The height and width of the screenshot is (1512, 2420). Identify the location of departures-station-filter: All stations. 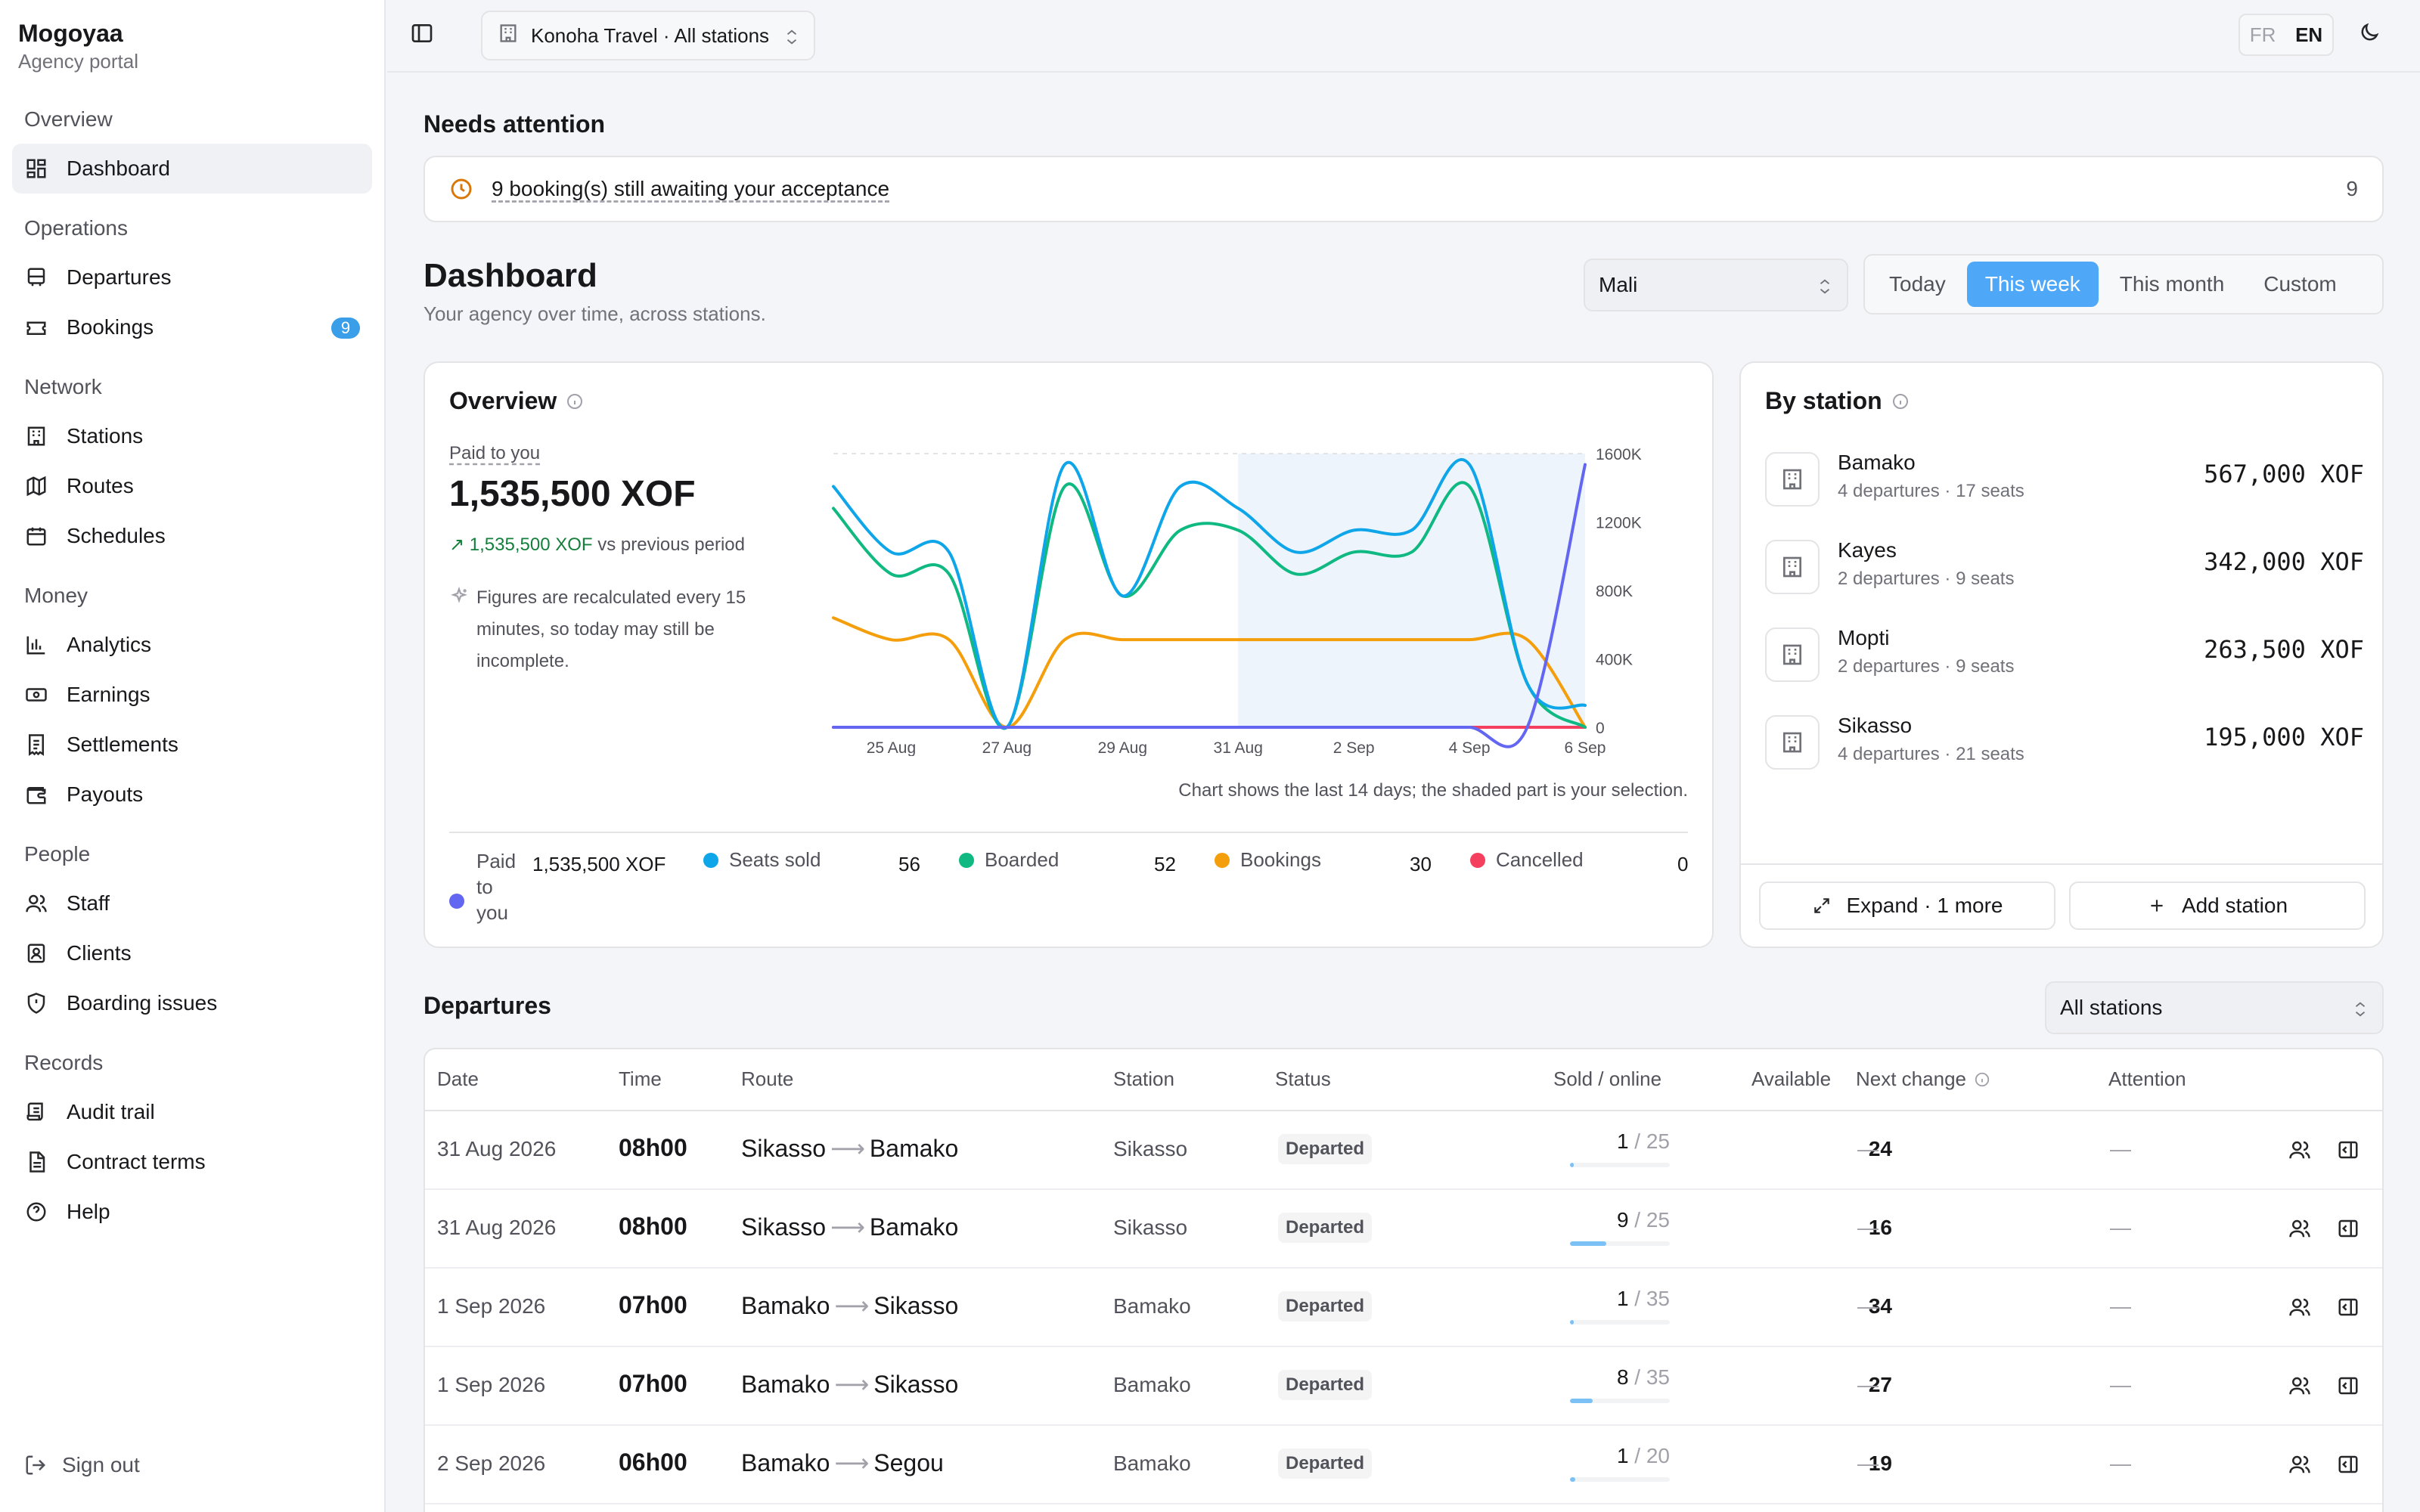
(2214, 1007).